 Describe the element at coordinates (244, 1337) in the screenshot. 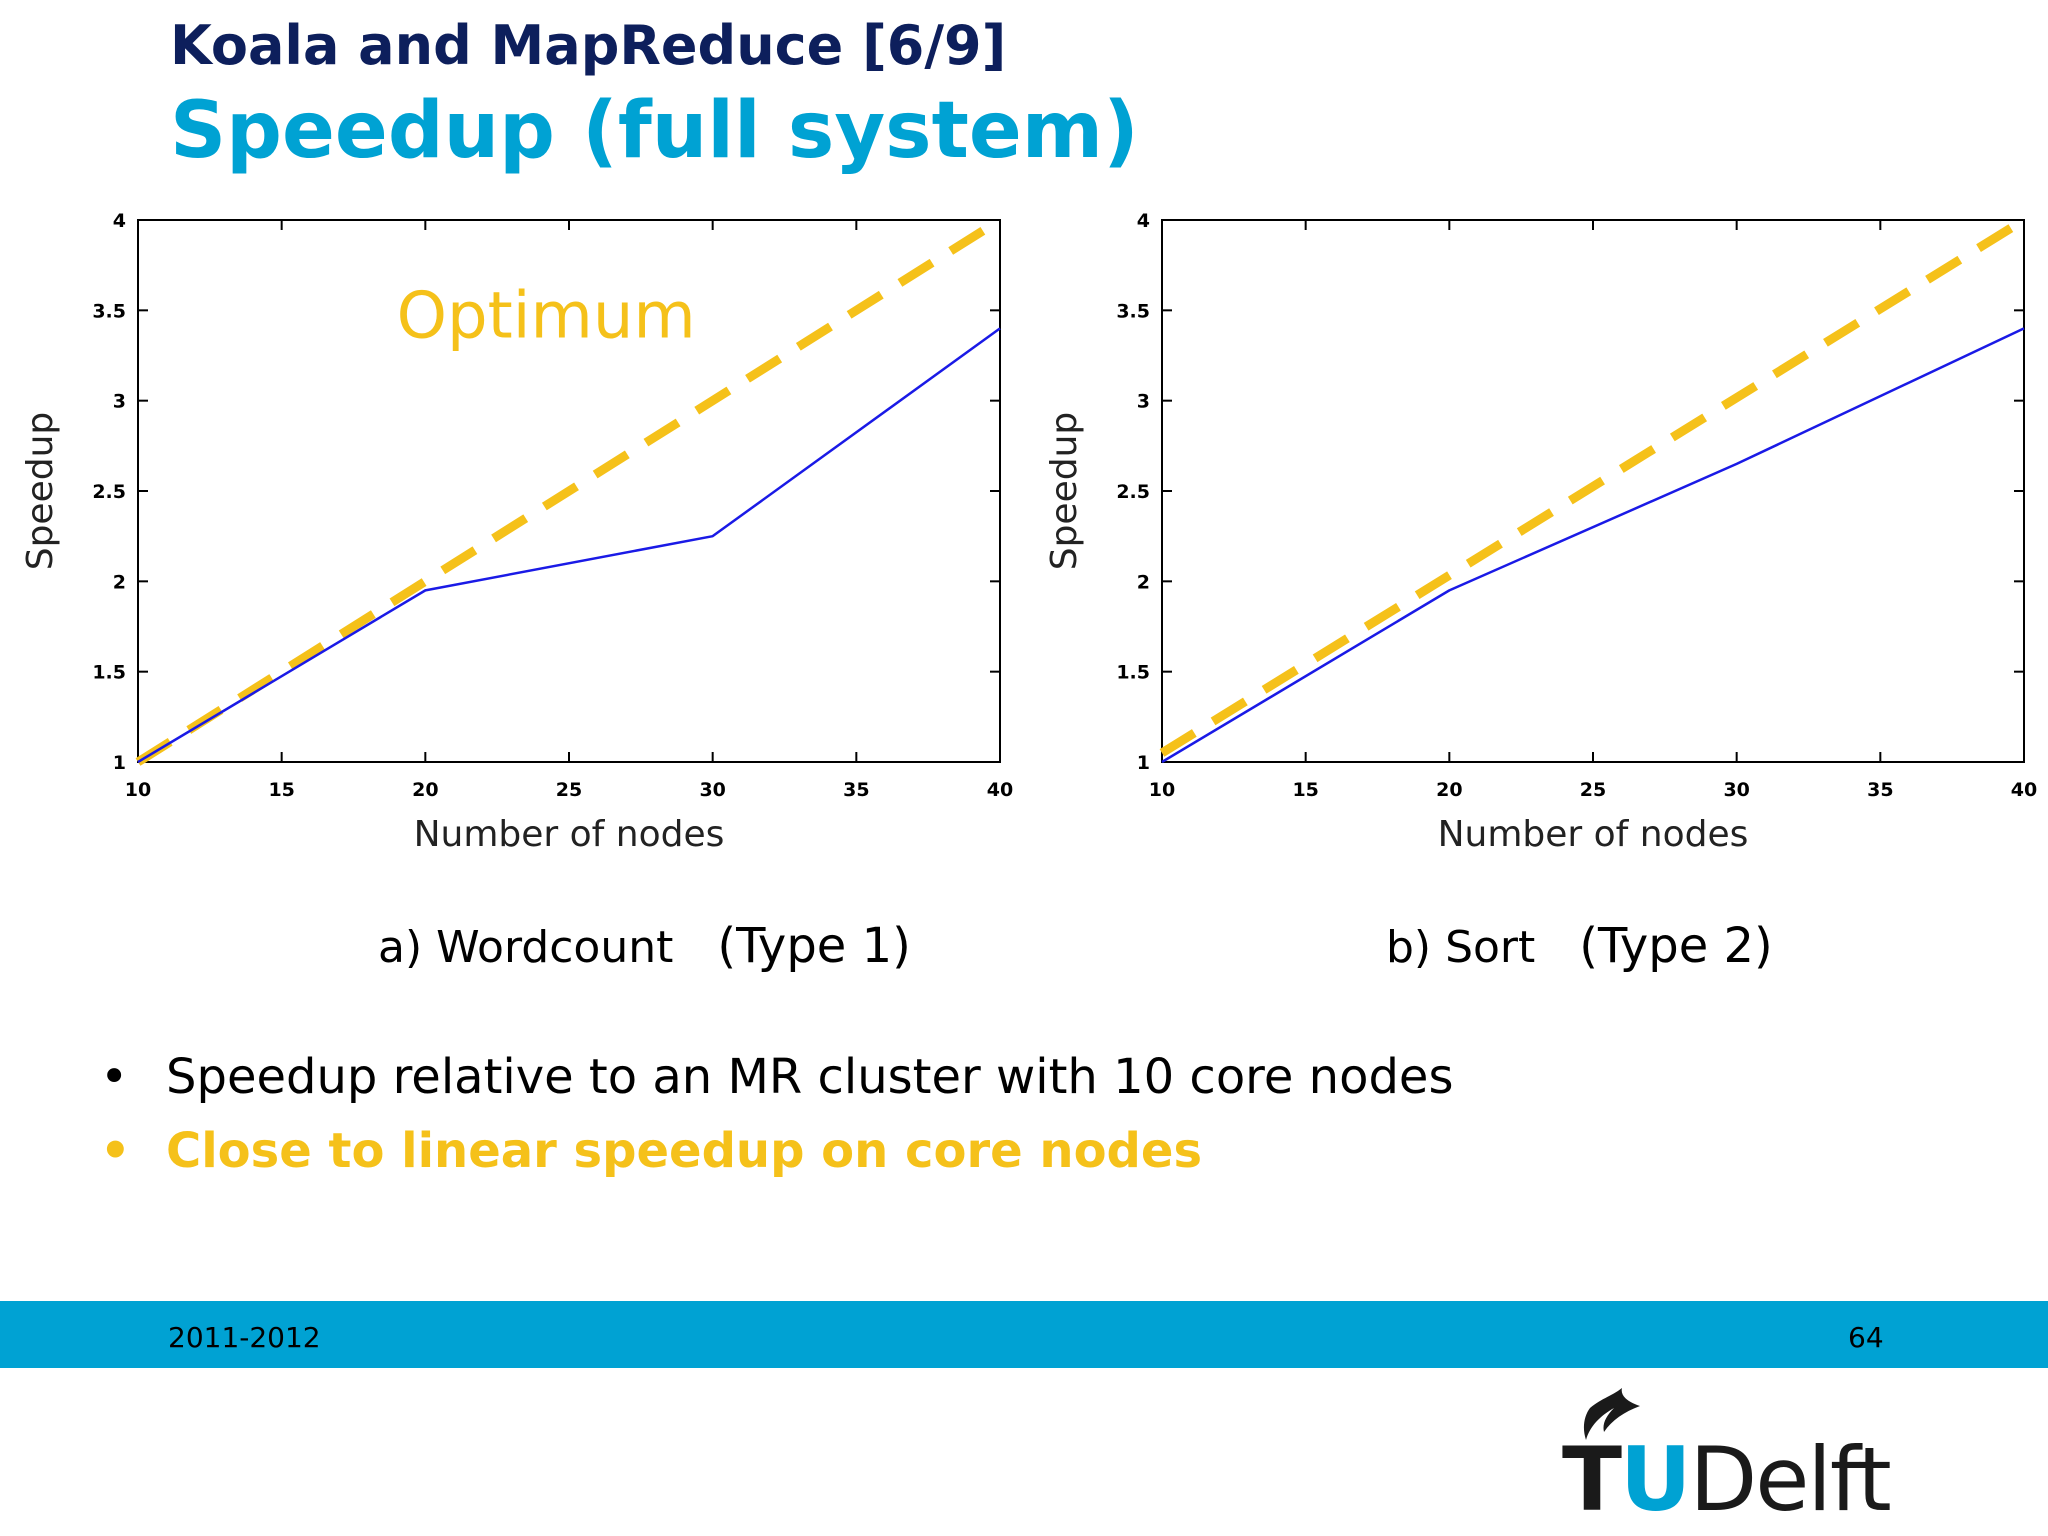

I see `footer-year: 2011-2012` at that location.